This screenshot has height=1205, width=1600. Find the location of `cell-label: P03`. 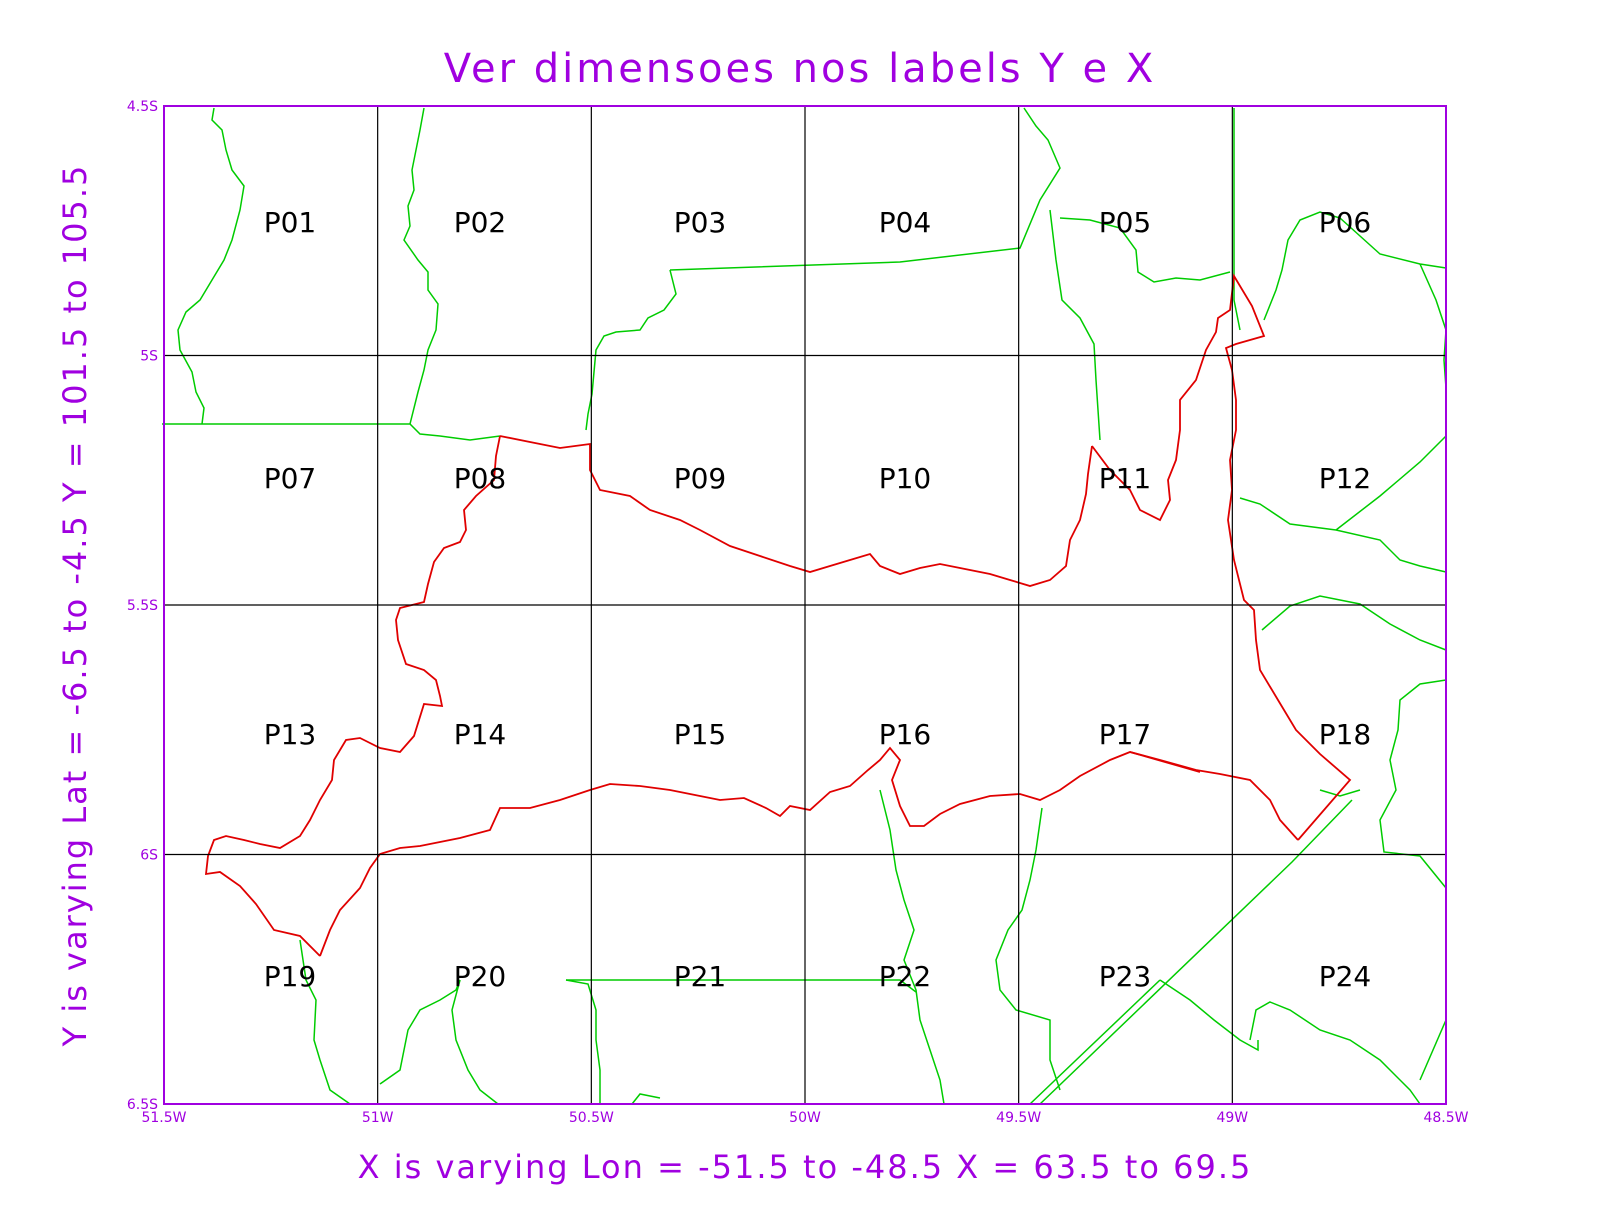

cell-label: P03 is located at coordinates (700, 222).